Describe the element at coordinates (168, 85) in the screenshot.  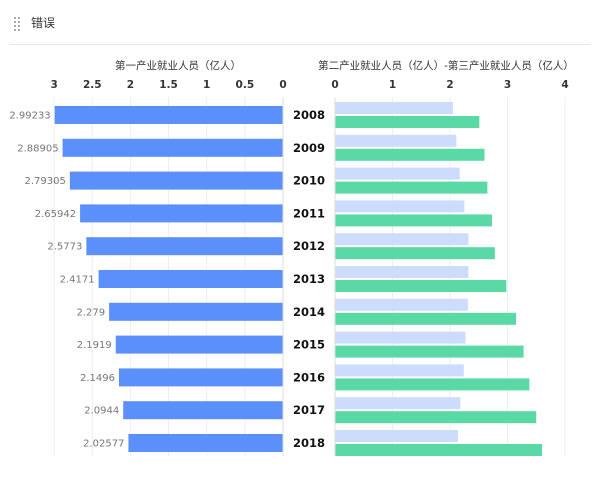
I see `left-tick-label: 1.5` at that location.